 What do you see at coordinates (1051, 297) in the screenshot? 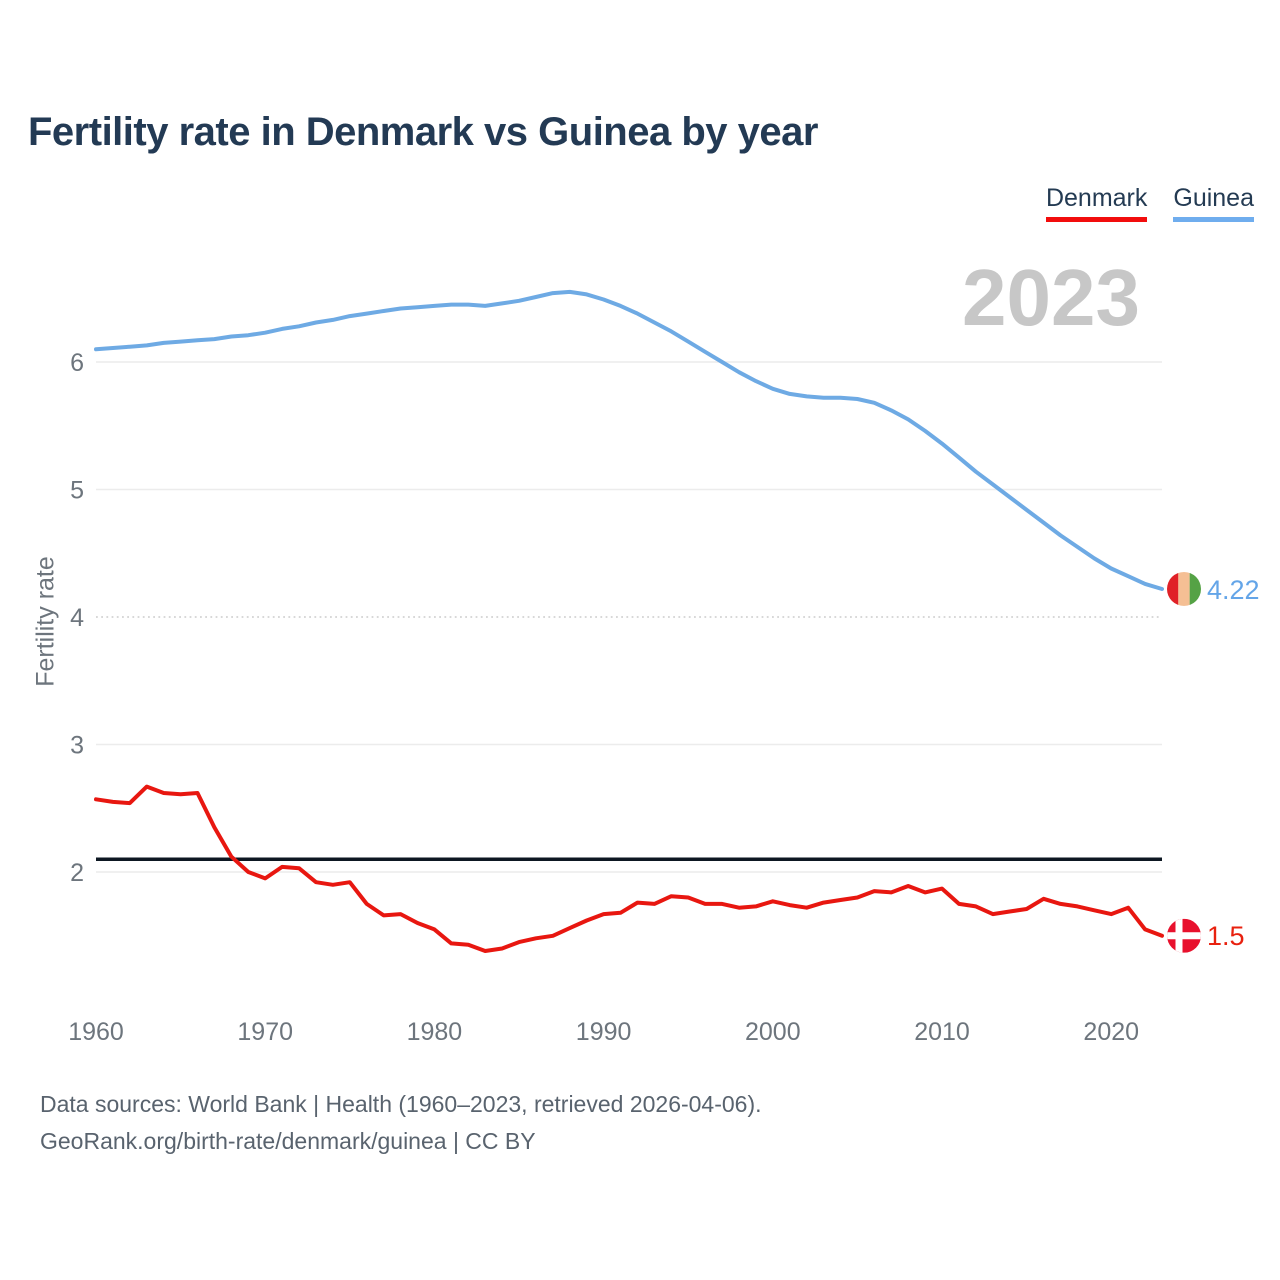
I see `year-watermark: 2023` at bounding box center [1051, 297].